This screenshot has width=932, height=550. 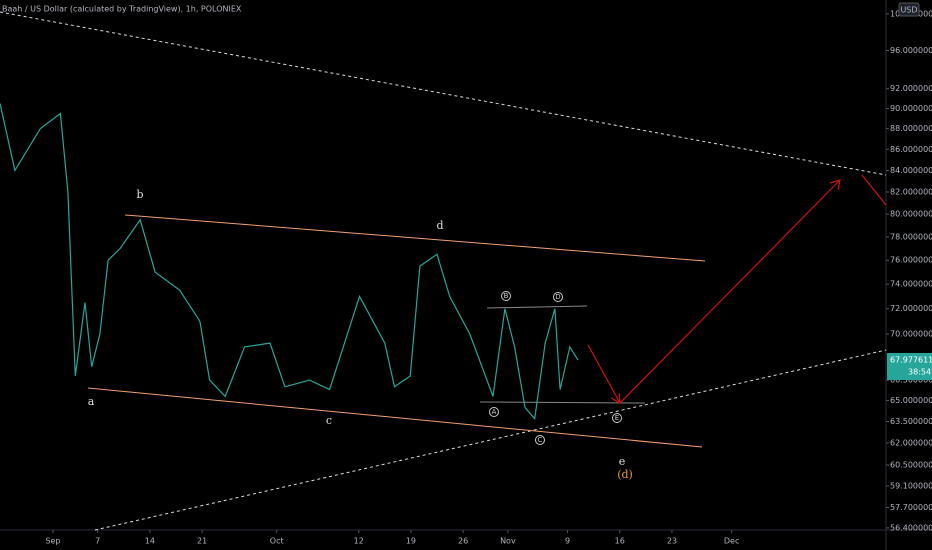 I want to click on y-tick-label: 84.00000000, so click(x=911, y=170).